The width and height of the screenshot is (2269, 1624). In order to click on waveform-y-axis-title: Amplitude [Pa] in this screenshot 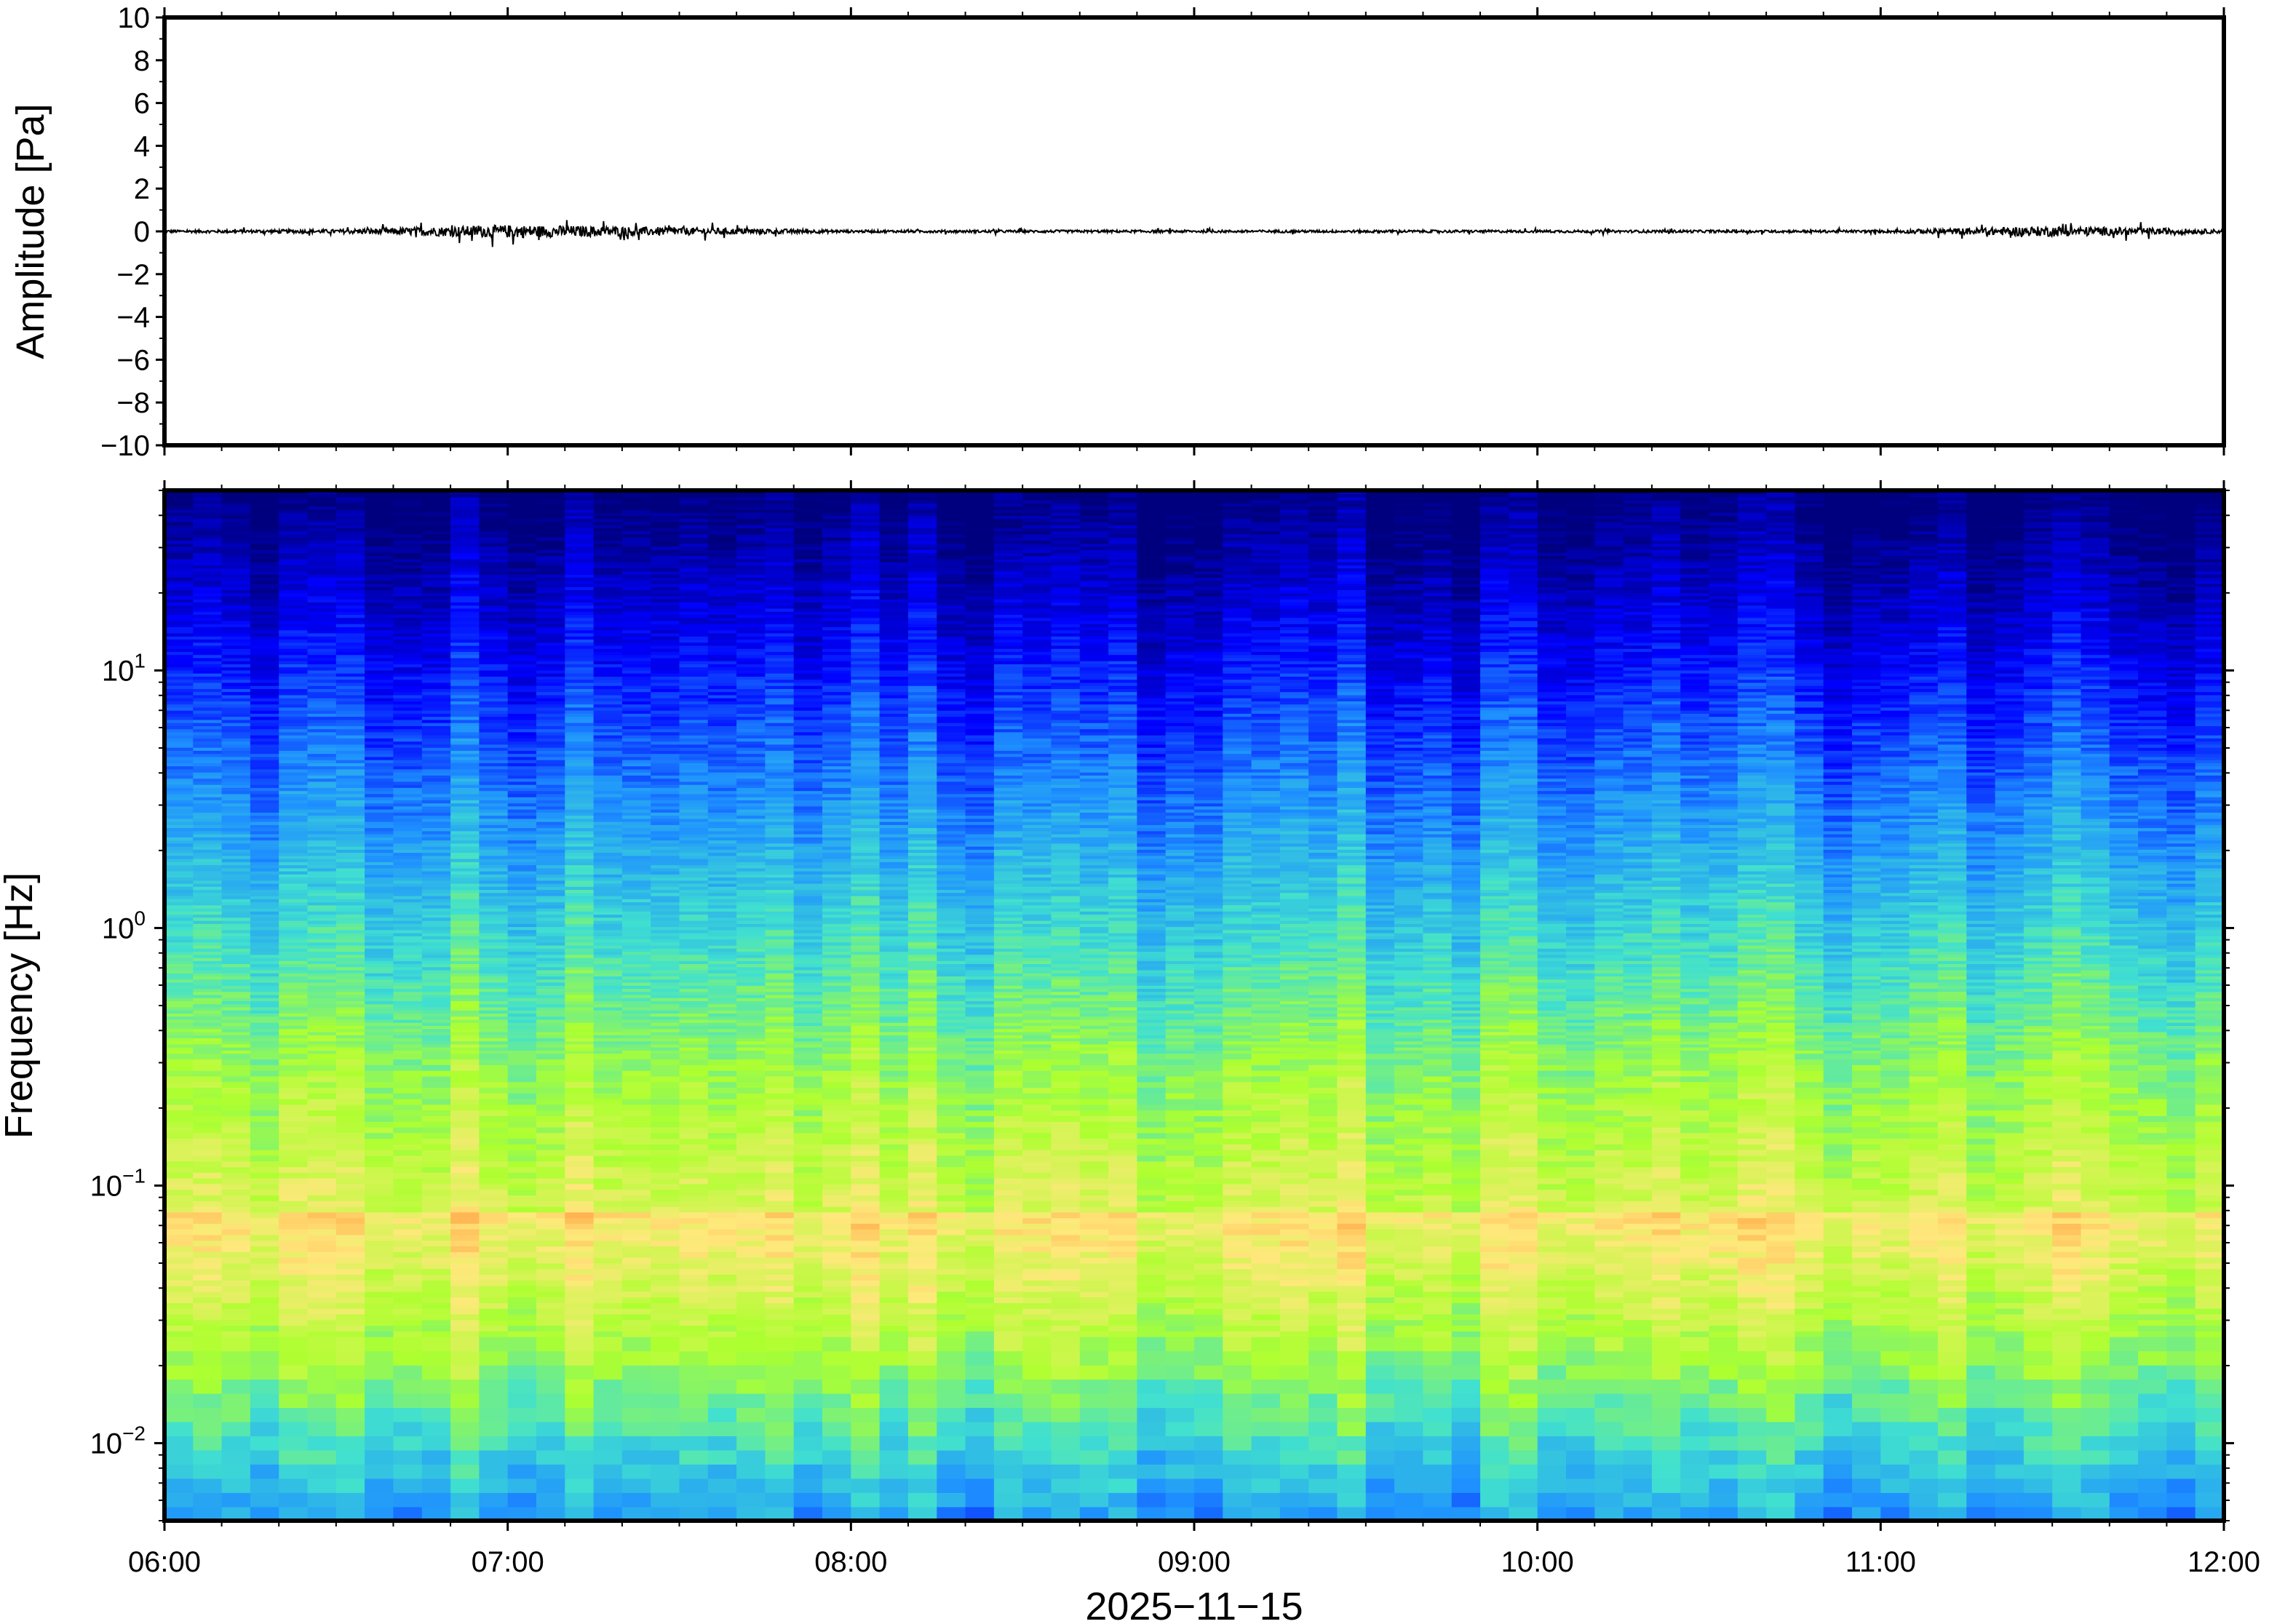, I will do `click(31, 231)`.